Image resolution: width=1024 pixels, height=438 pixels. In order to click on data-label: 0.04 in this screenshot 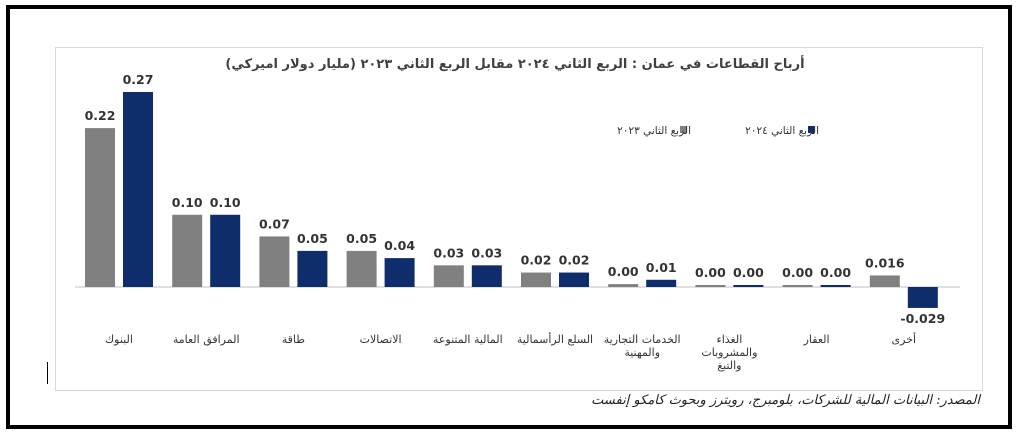, I will do `click(399, 245)`.